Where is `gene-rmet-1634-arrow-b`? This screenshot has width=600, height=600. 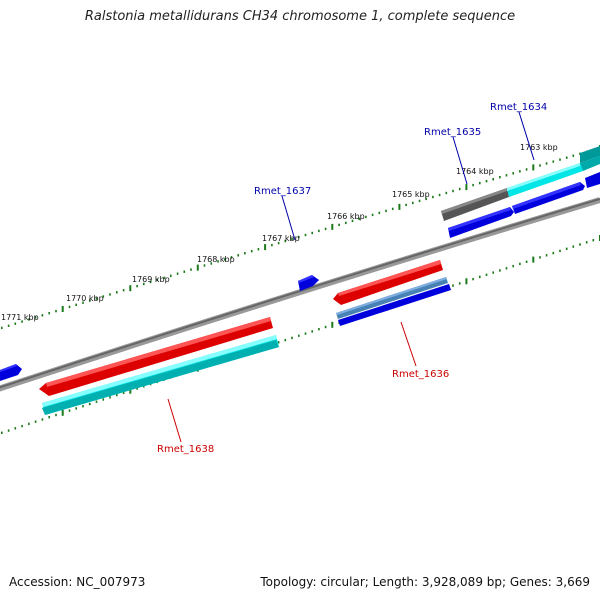
gene-rmet-1634-arrow-b is located at coordinates (592, 180).